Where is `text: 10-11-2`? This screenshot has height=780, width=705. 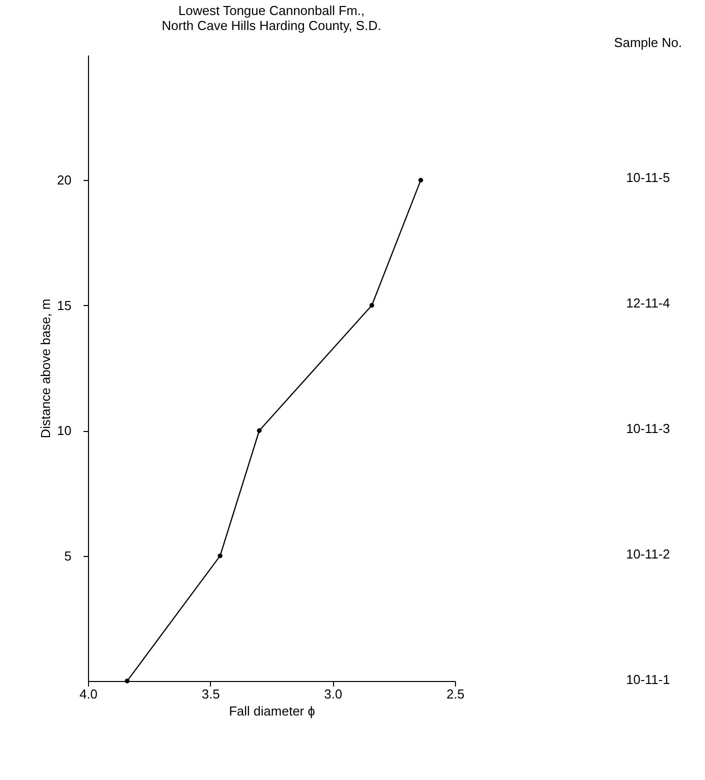
text: 10-11-2 is located at coordinates (648, 554).